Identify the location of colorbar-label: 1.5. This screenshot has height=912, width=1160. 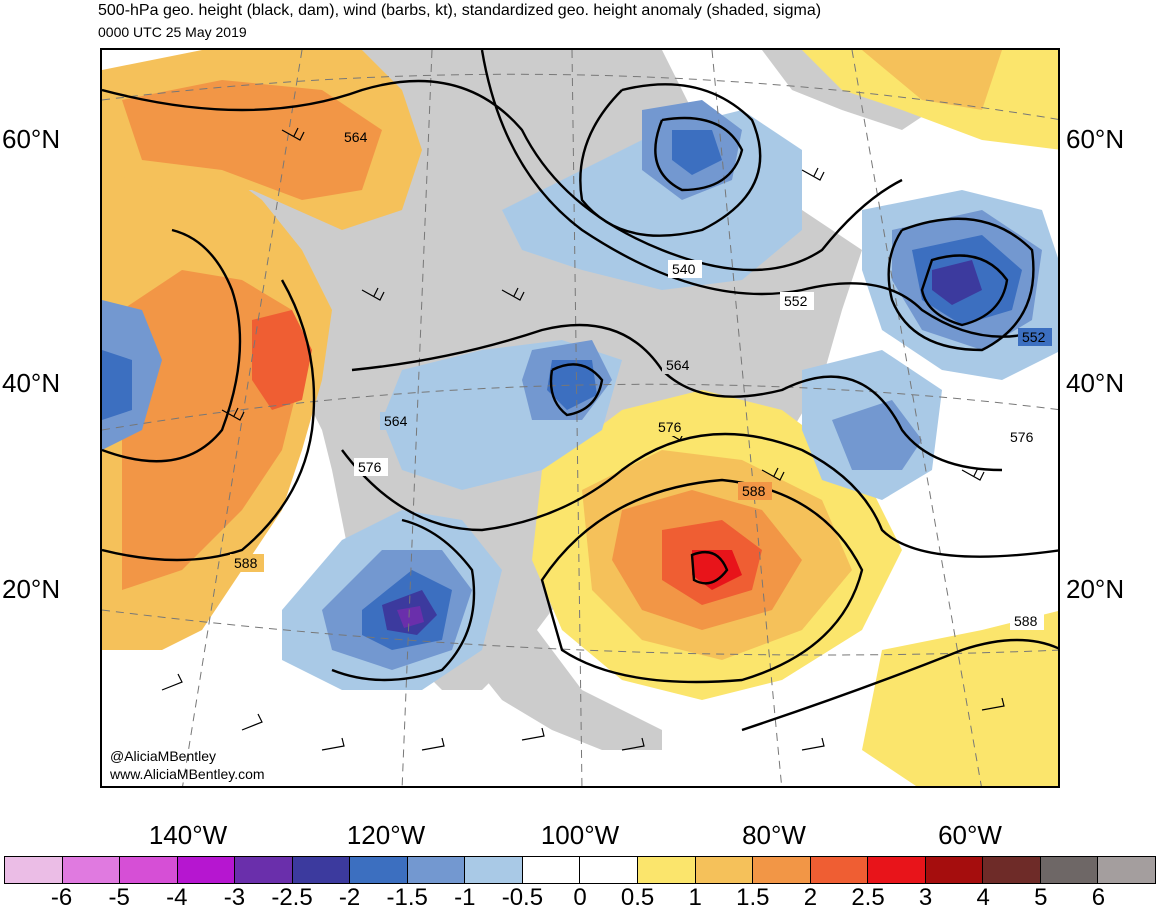
(753, 897).